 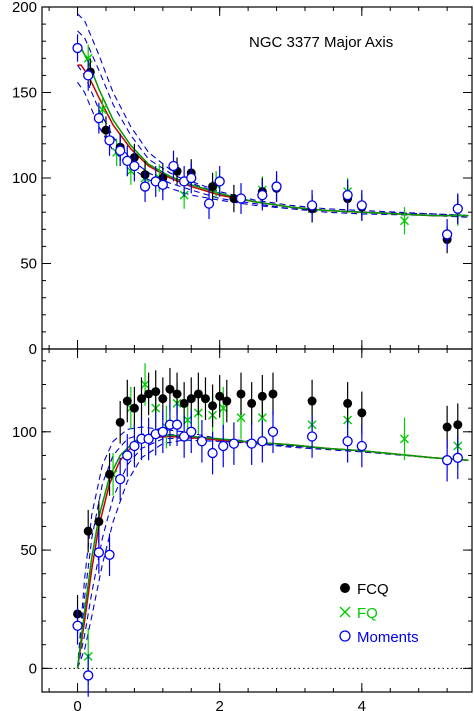 I want to click on legend-fcq-label: FCQ, so click(x=373, y=589).